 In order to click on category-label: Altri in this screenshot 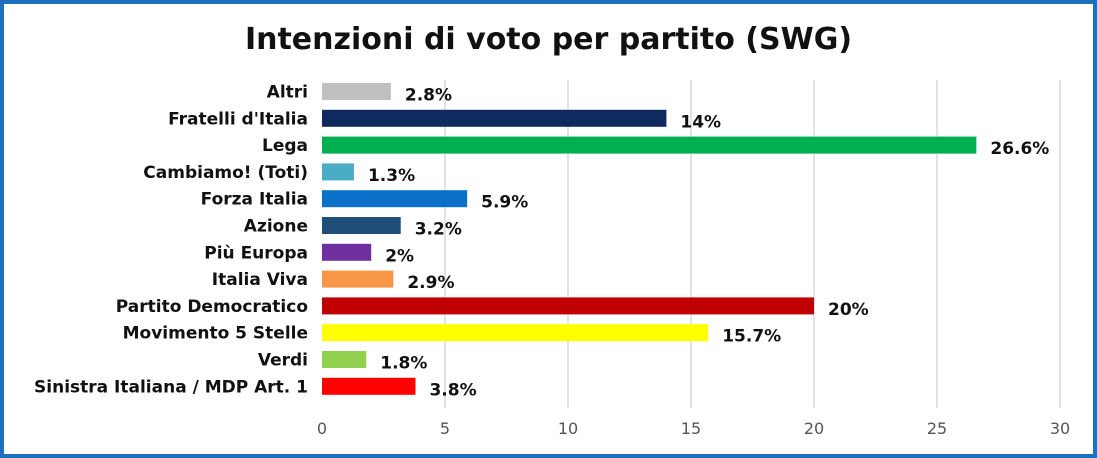, I will do `click(287, 93)`.